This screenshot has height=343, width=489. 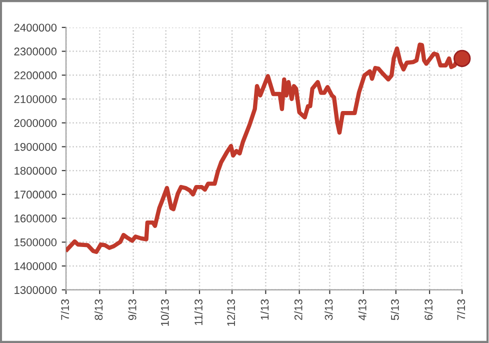 I want to click on y-tick-label: 2300000, so click(x=35, y=52).